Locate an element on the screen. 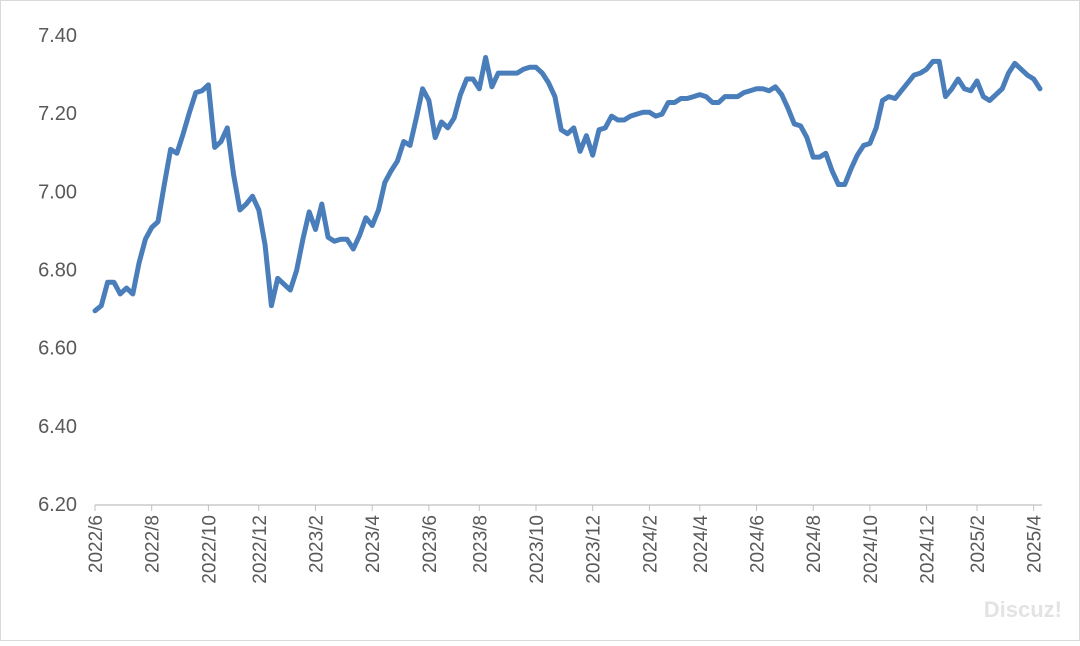 The height and width of the screenshot is (646, 1080). x-tick-label: 2024/4 is located at coordinates (701, 544).